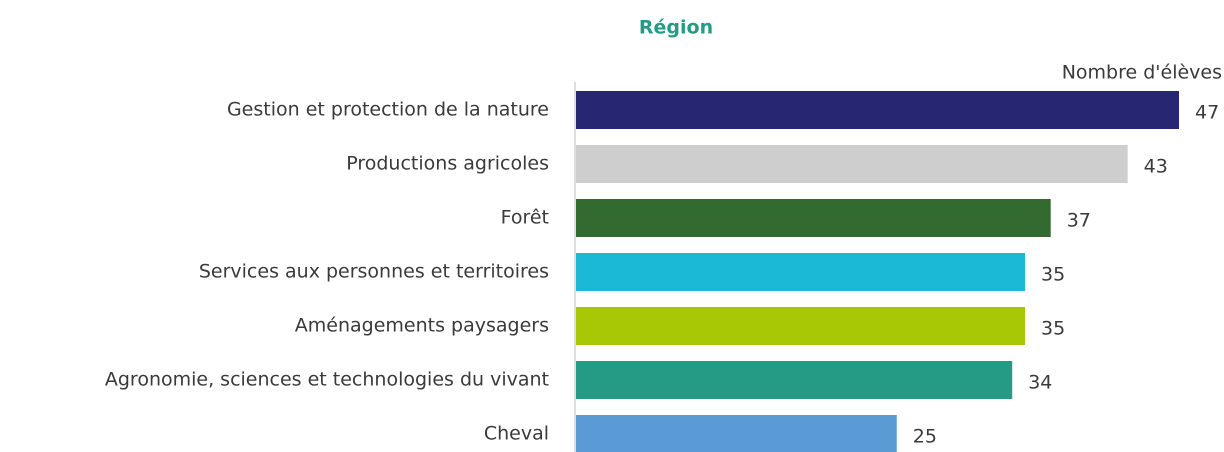 The width and height of the screenshot is (1224, 452). I want to click on y-tick-label: Productions agricoles, so click(447, 164).